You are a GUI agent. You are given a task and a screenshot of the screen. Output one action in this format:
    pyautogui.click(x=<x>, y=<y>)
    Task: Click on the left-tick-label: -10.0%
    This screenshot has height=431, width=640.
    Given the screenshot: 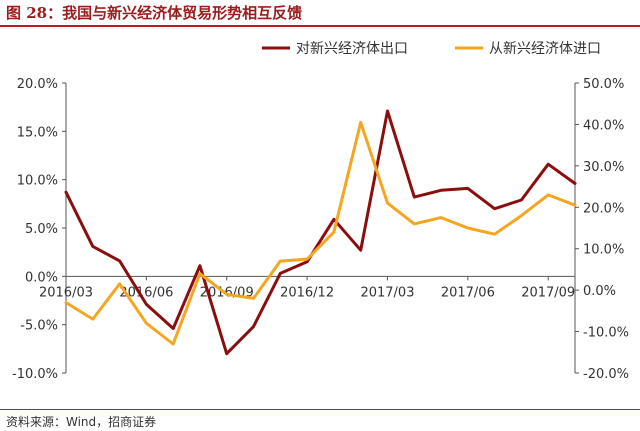 What is the action you would take?
    pyautogui.click(x=35, y=374)
    